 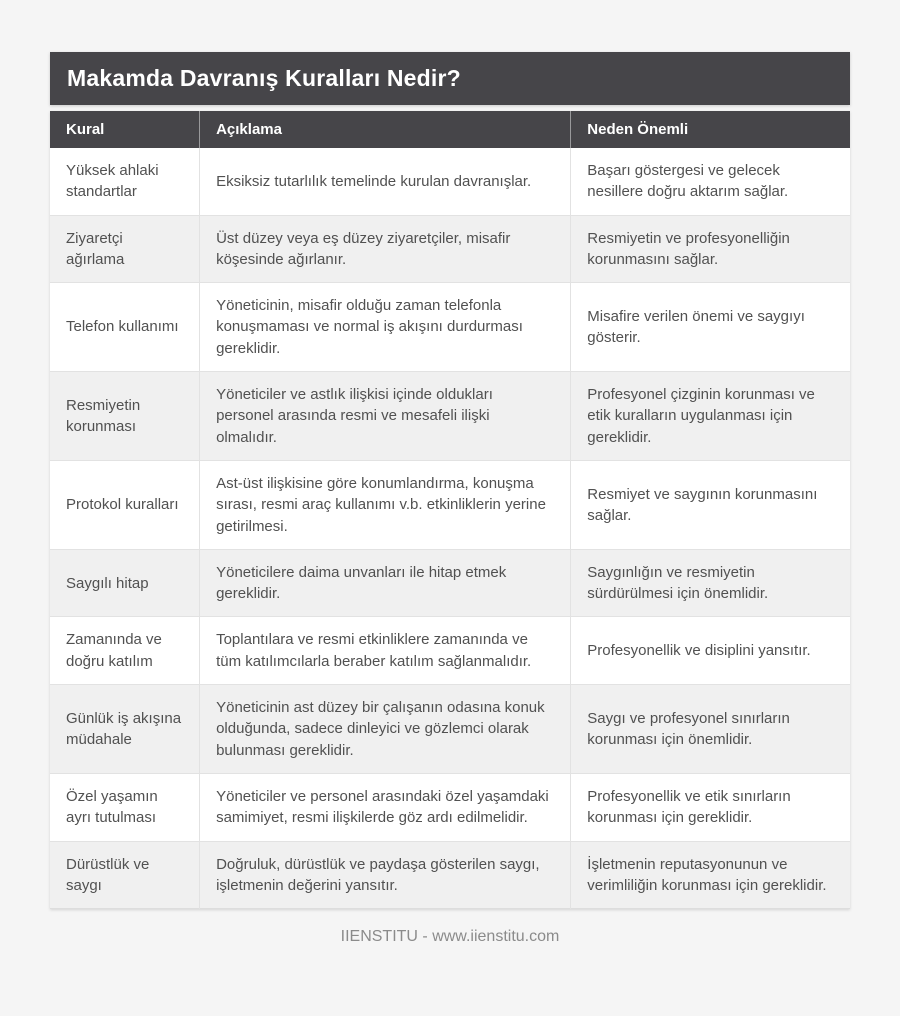 What do you see at coordinates (125, 327) in the screenshot?
I see `rule-cell: Telefon kullanımı` at bounding box center [125, 327].